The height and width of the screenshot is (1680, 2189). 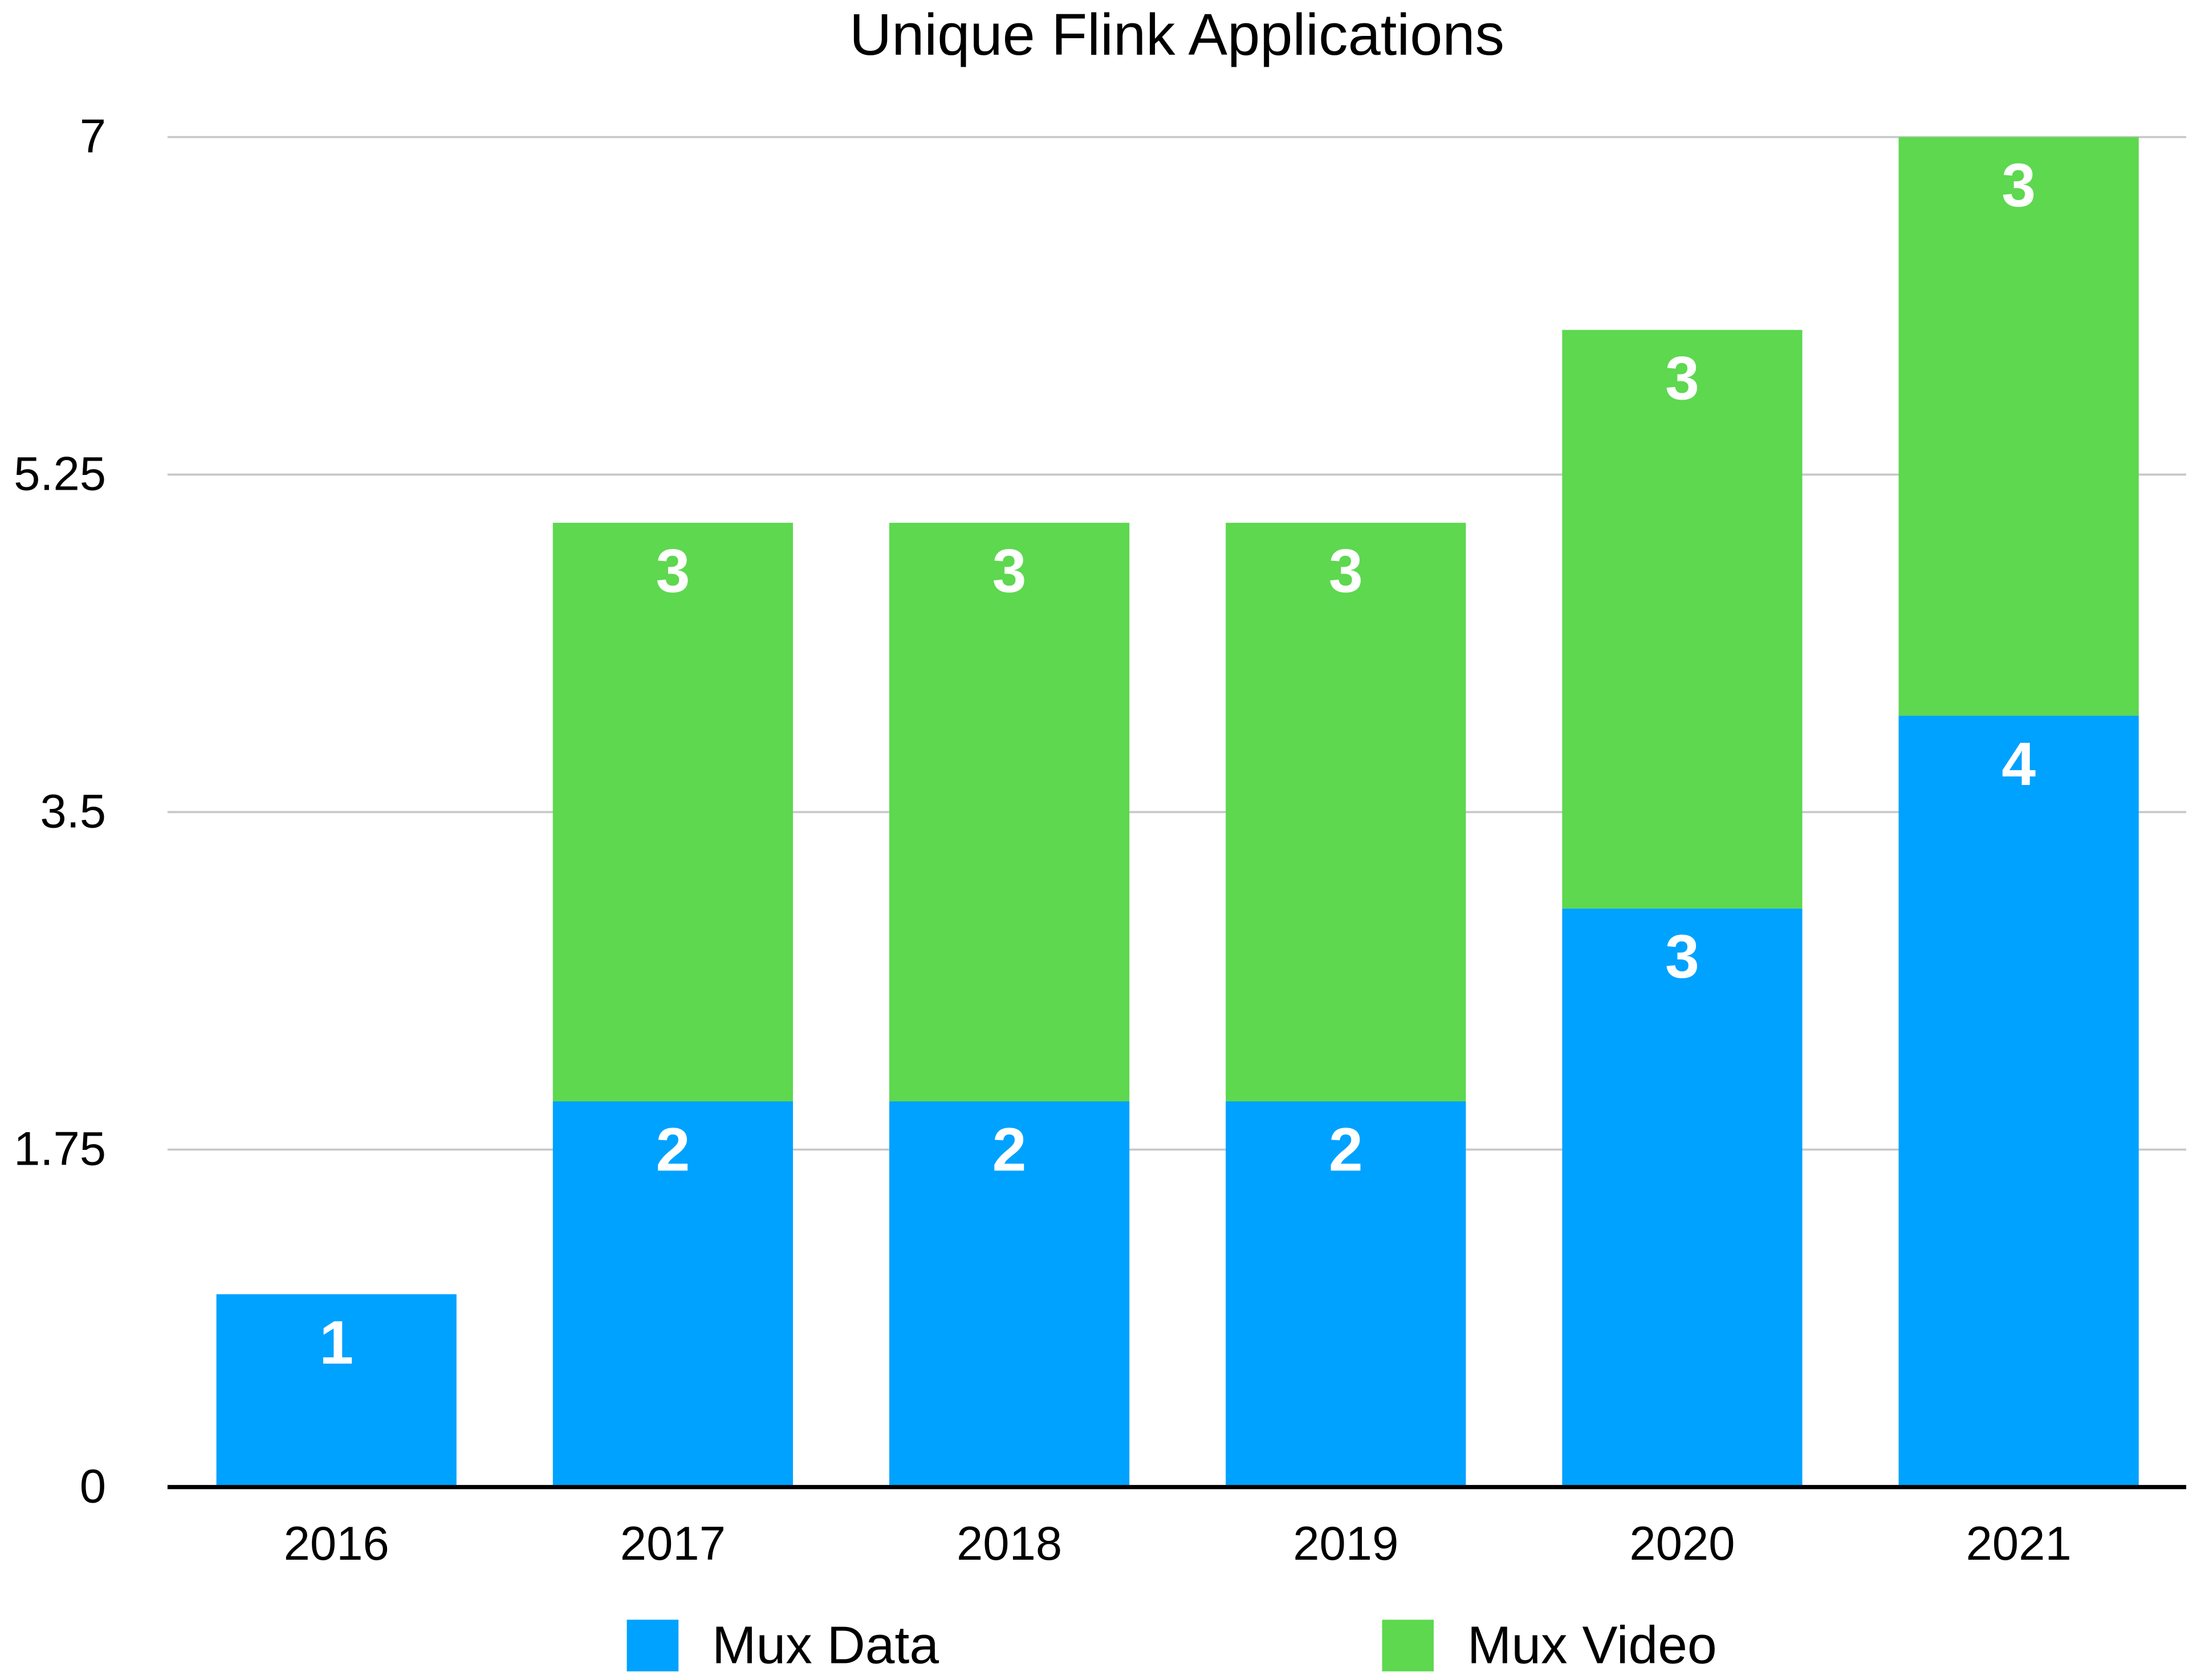 What do you see at coordinates (1009, 1543) in the screenshot?
I see `x-tick-label: 2018` at bounding box center [1009, 1543].